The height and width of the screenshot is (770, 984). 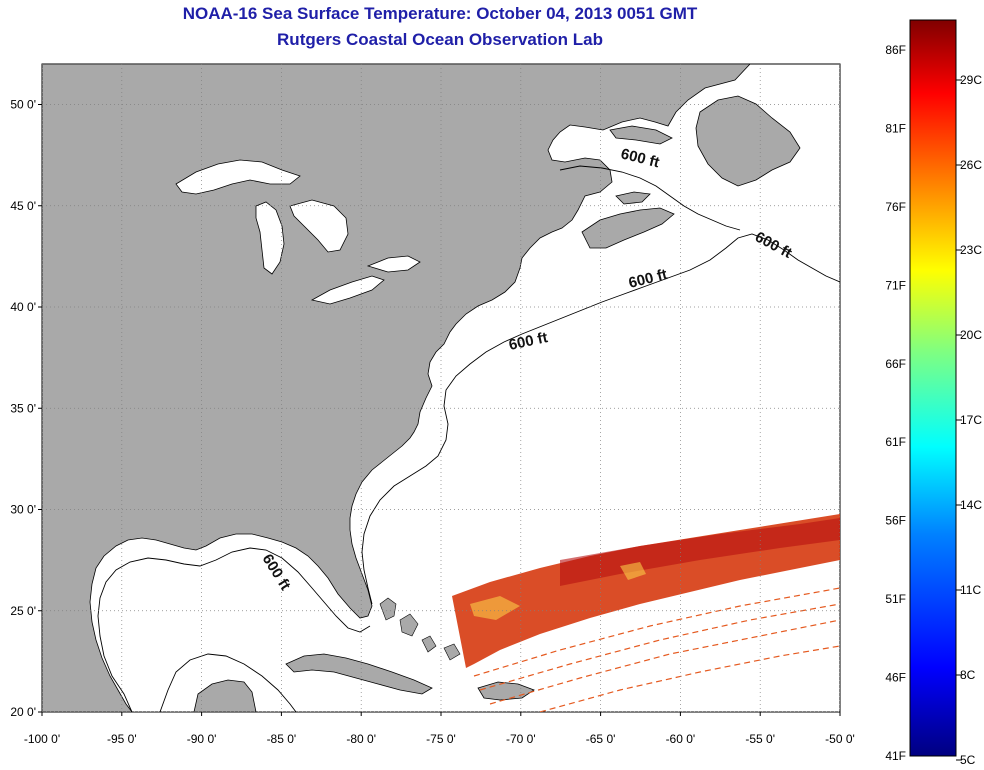 I want to click on lon-tick-label: -65 0', so click(x=601, y=739).